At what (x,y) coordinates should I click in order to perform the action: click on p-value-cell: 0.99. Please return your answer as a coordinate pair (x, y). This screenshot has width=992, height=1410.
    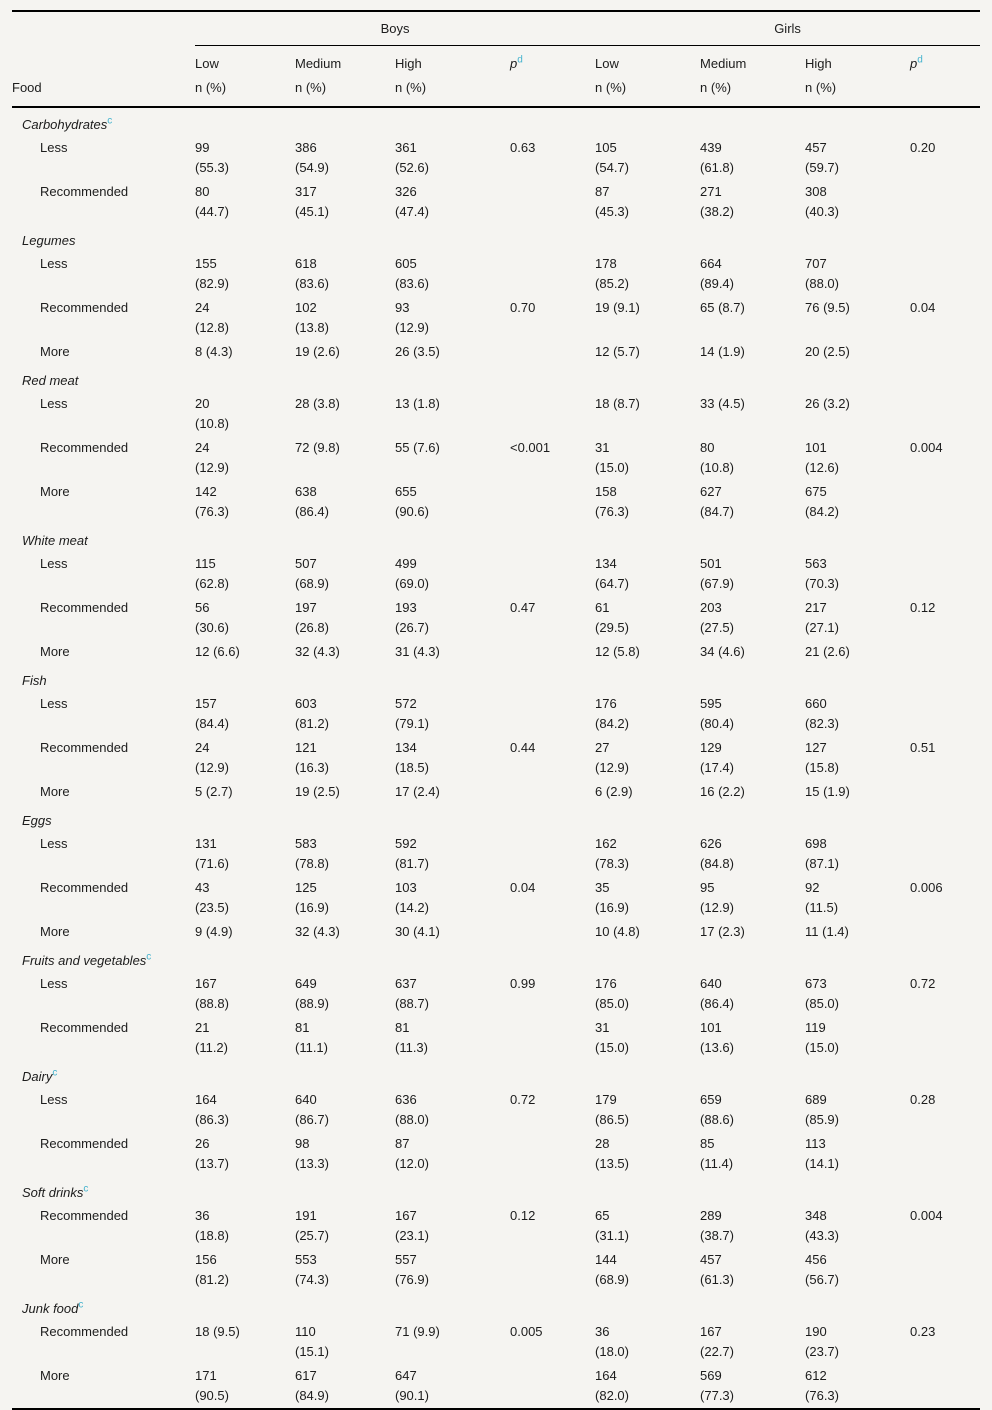
    Looking at the image, I should click on (523, 983).